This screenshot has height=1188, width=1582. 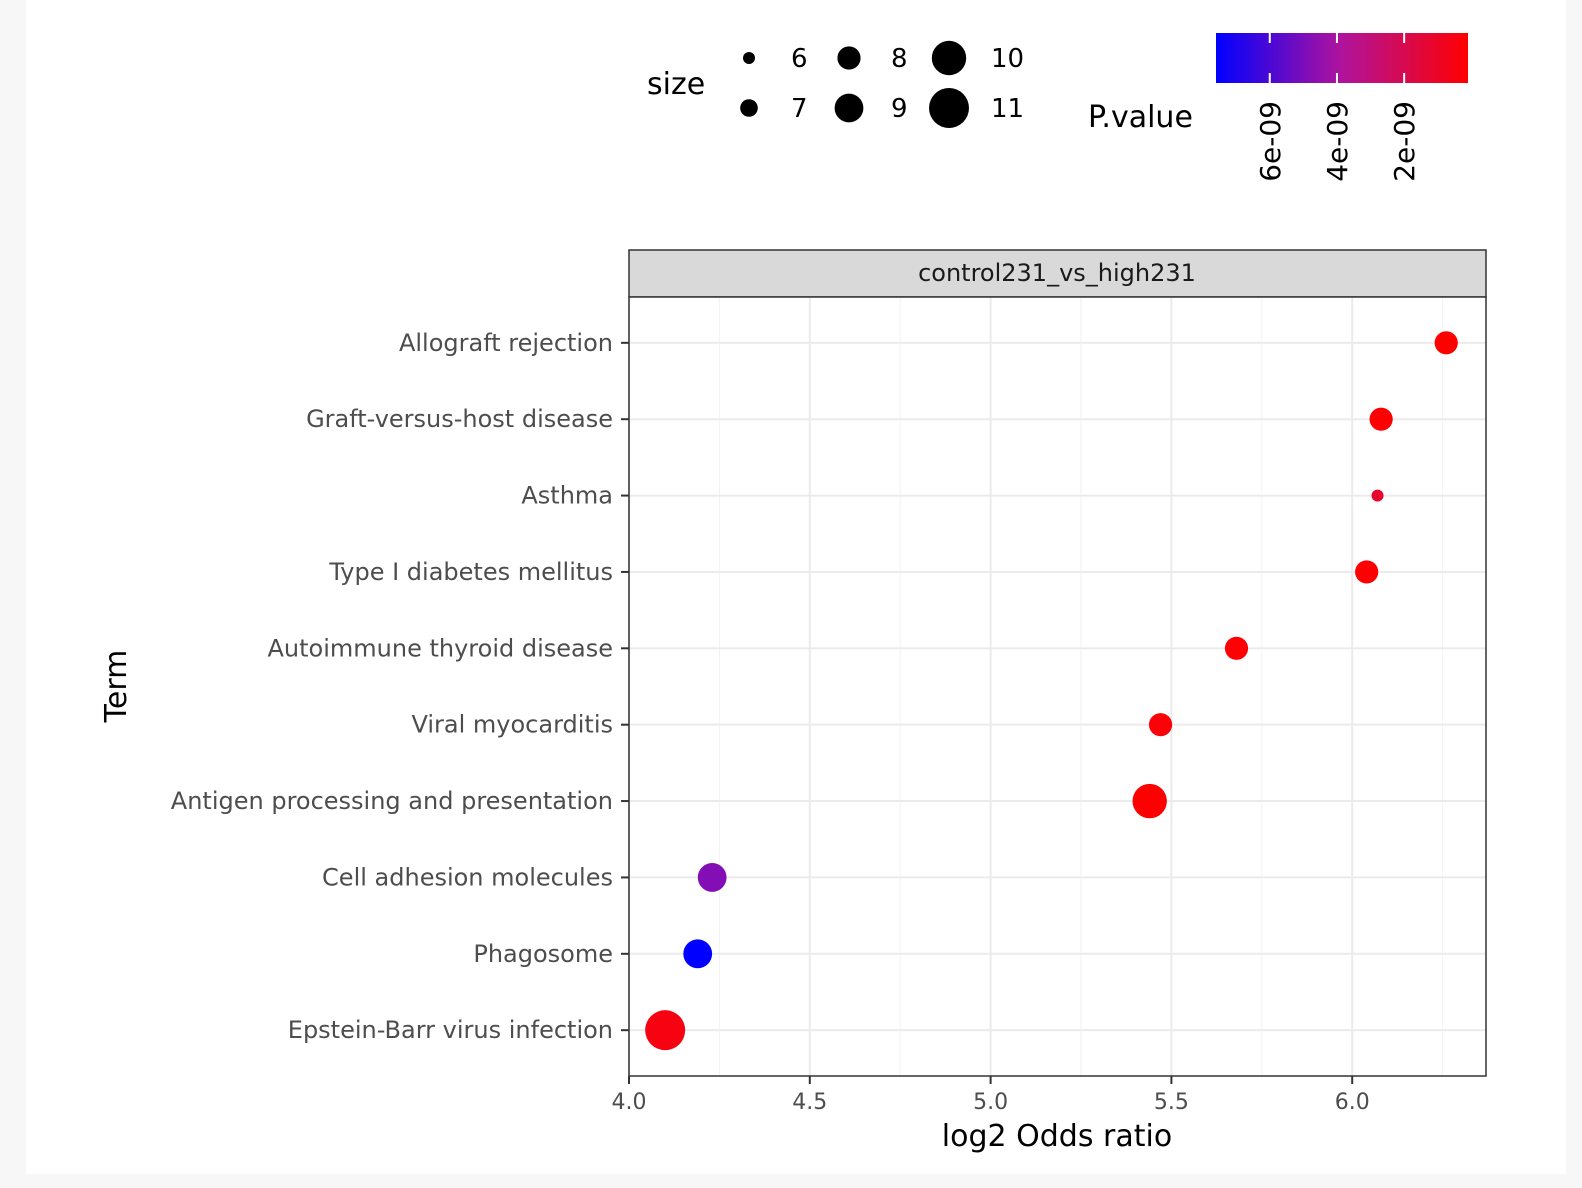 I want to click on size-legend-label: 6, so click(x=799, y=59).